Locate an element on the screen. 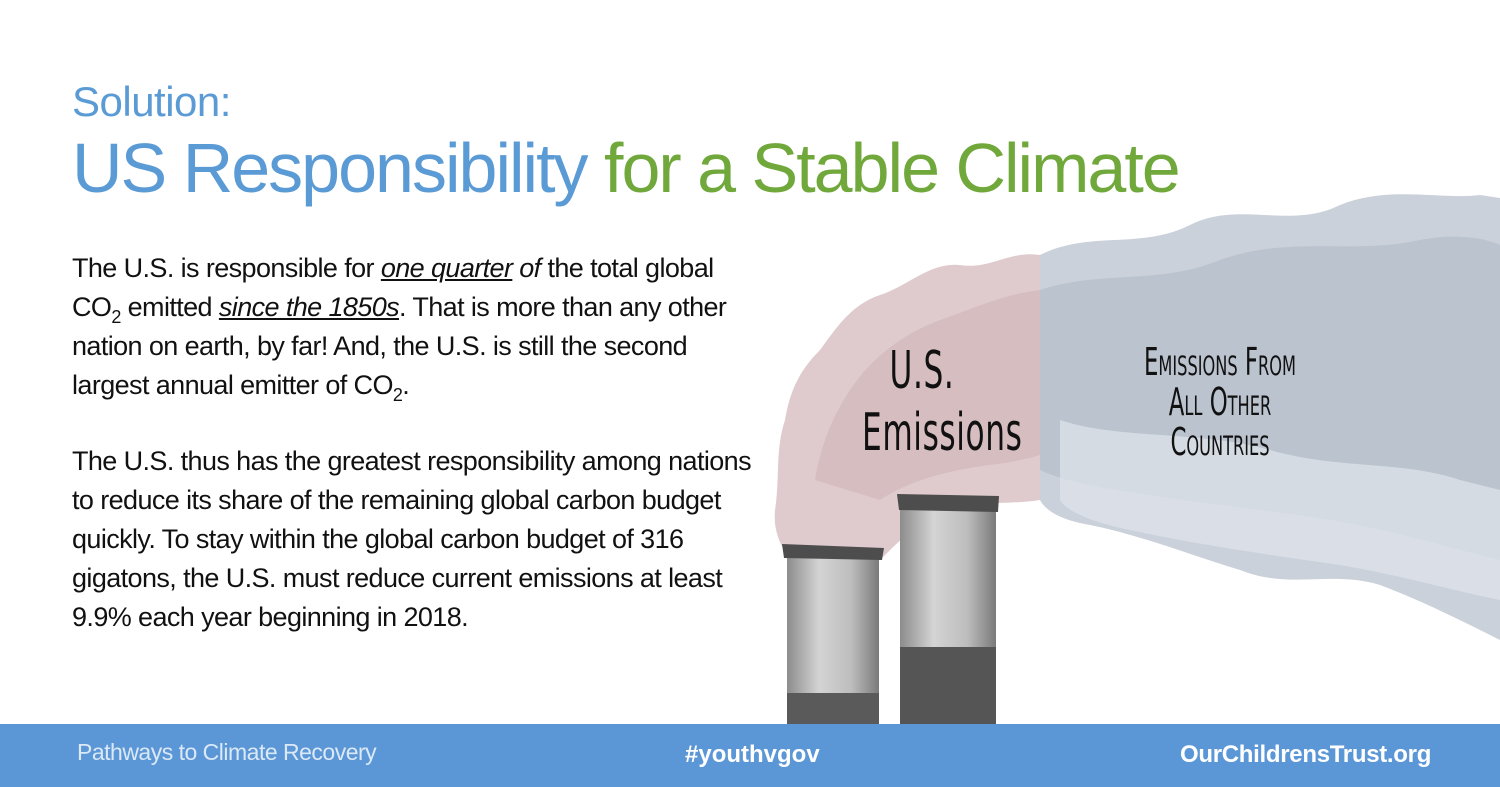 This screenshot has width=1500, height=787. slide-subtitle: Solution: is located at coordinates (151, 101).